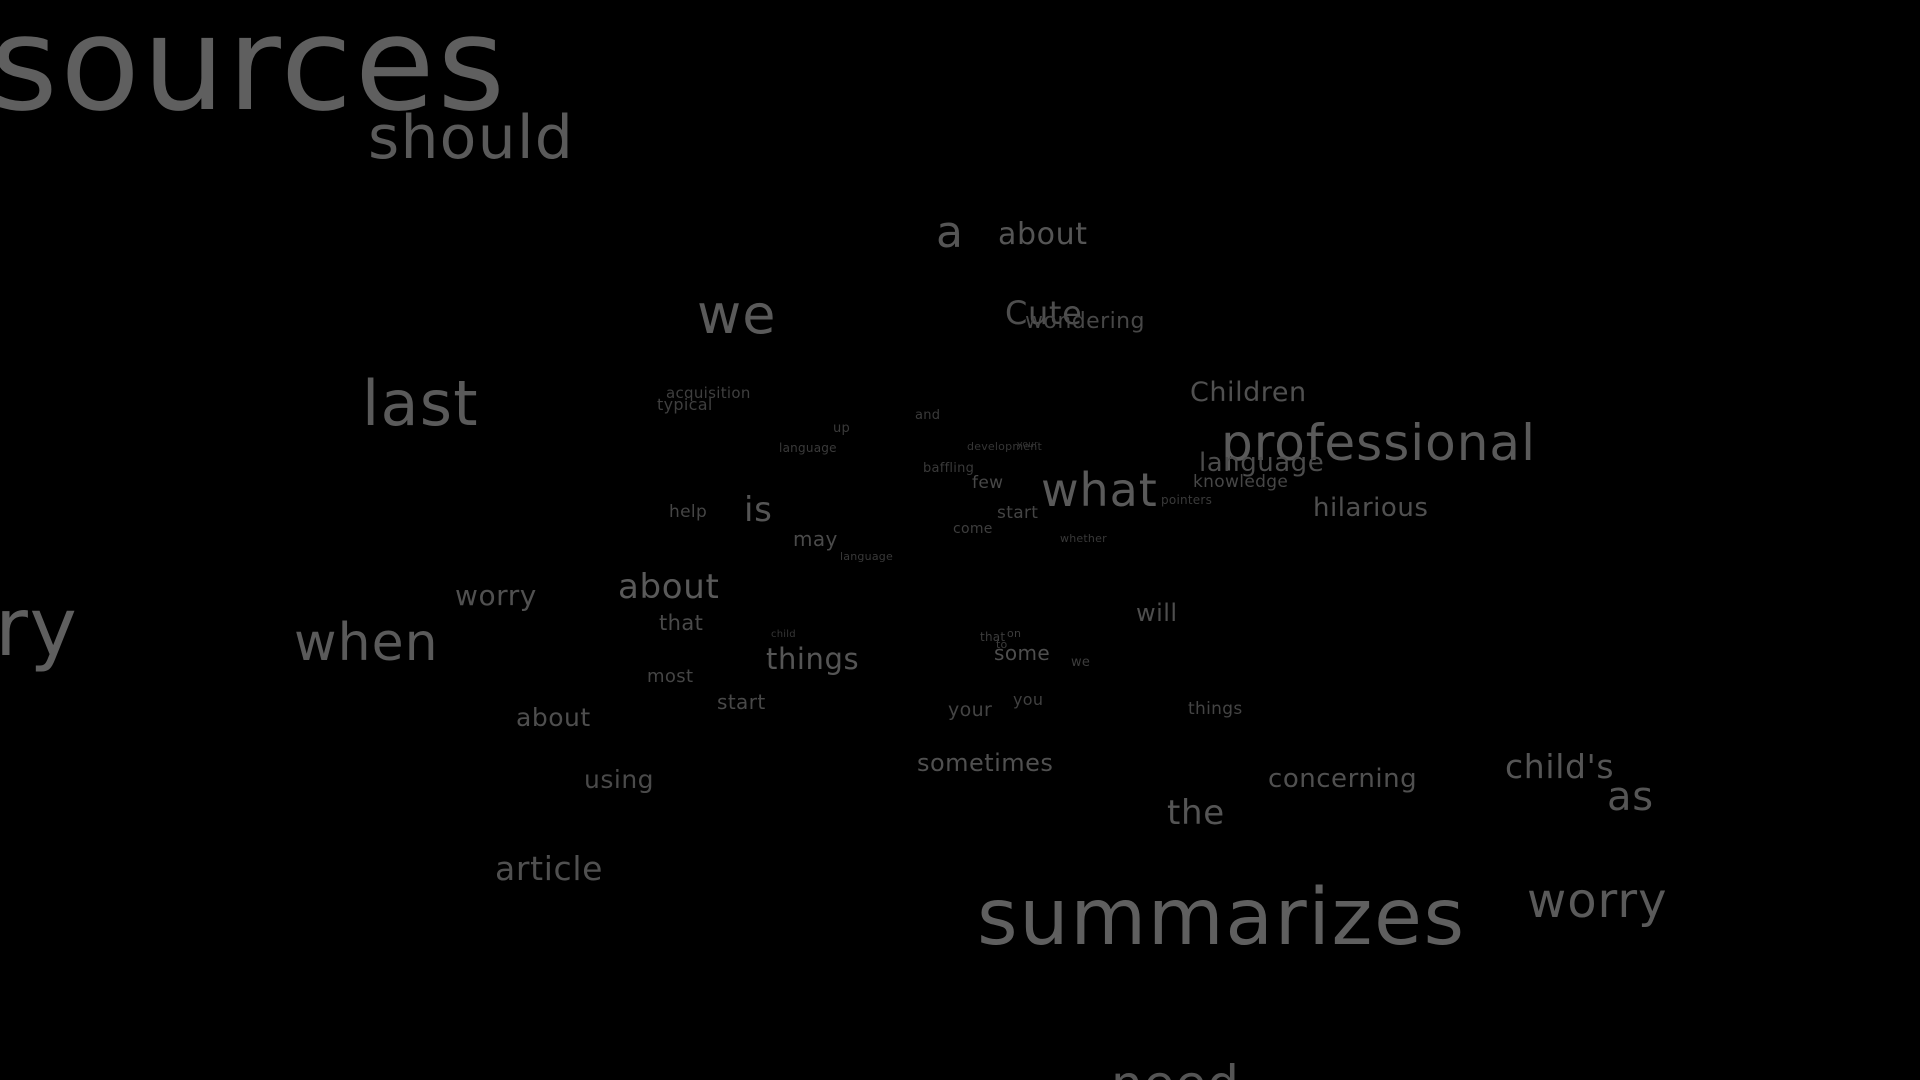 This screenshot has height=1080, width=1920. What do you see at coordinates (1371, 507) in the screenshot?
I see `word-hilarious: hilarious` at bounding box center [1371, 507].